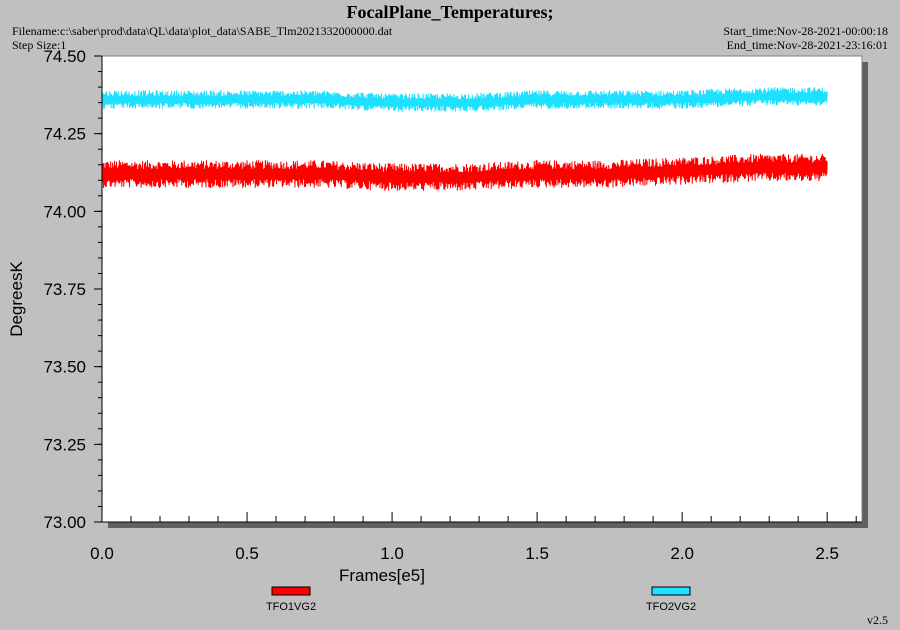  What do you see at coordinates (382, 575) in the screenshot?
I see `x-axis-label: Frames[e5]` at bounding box center [382, 575].